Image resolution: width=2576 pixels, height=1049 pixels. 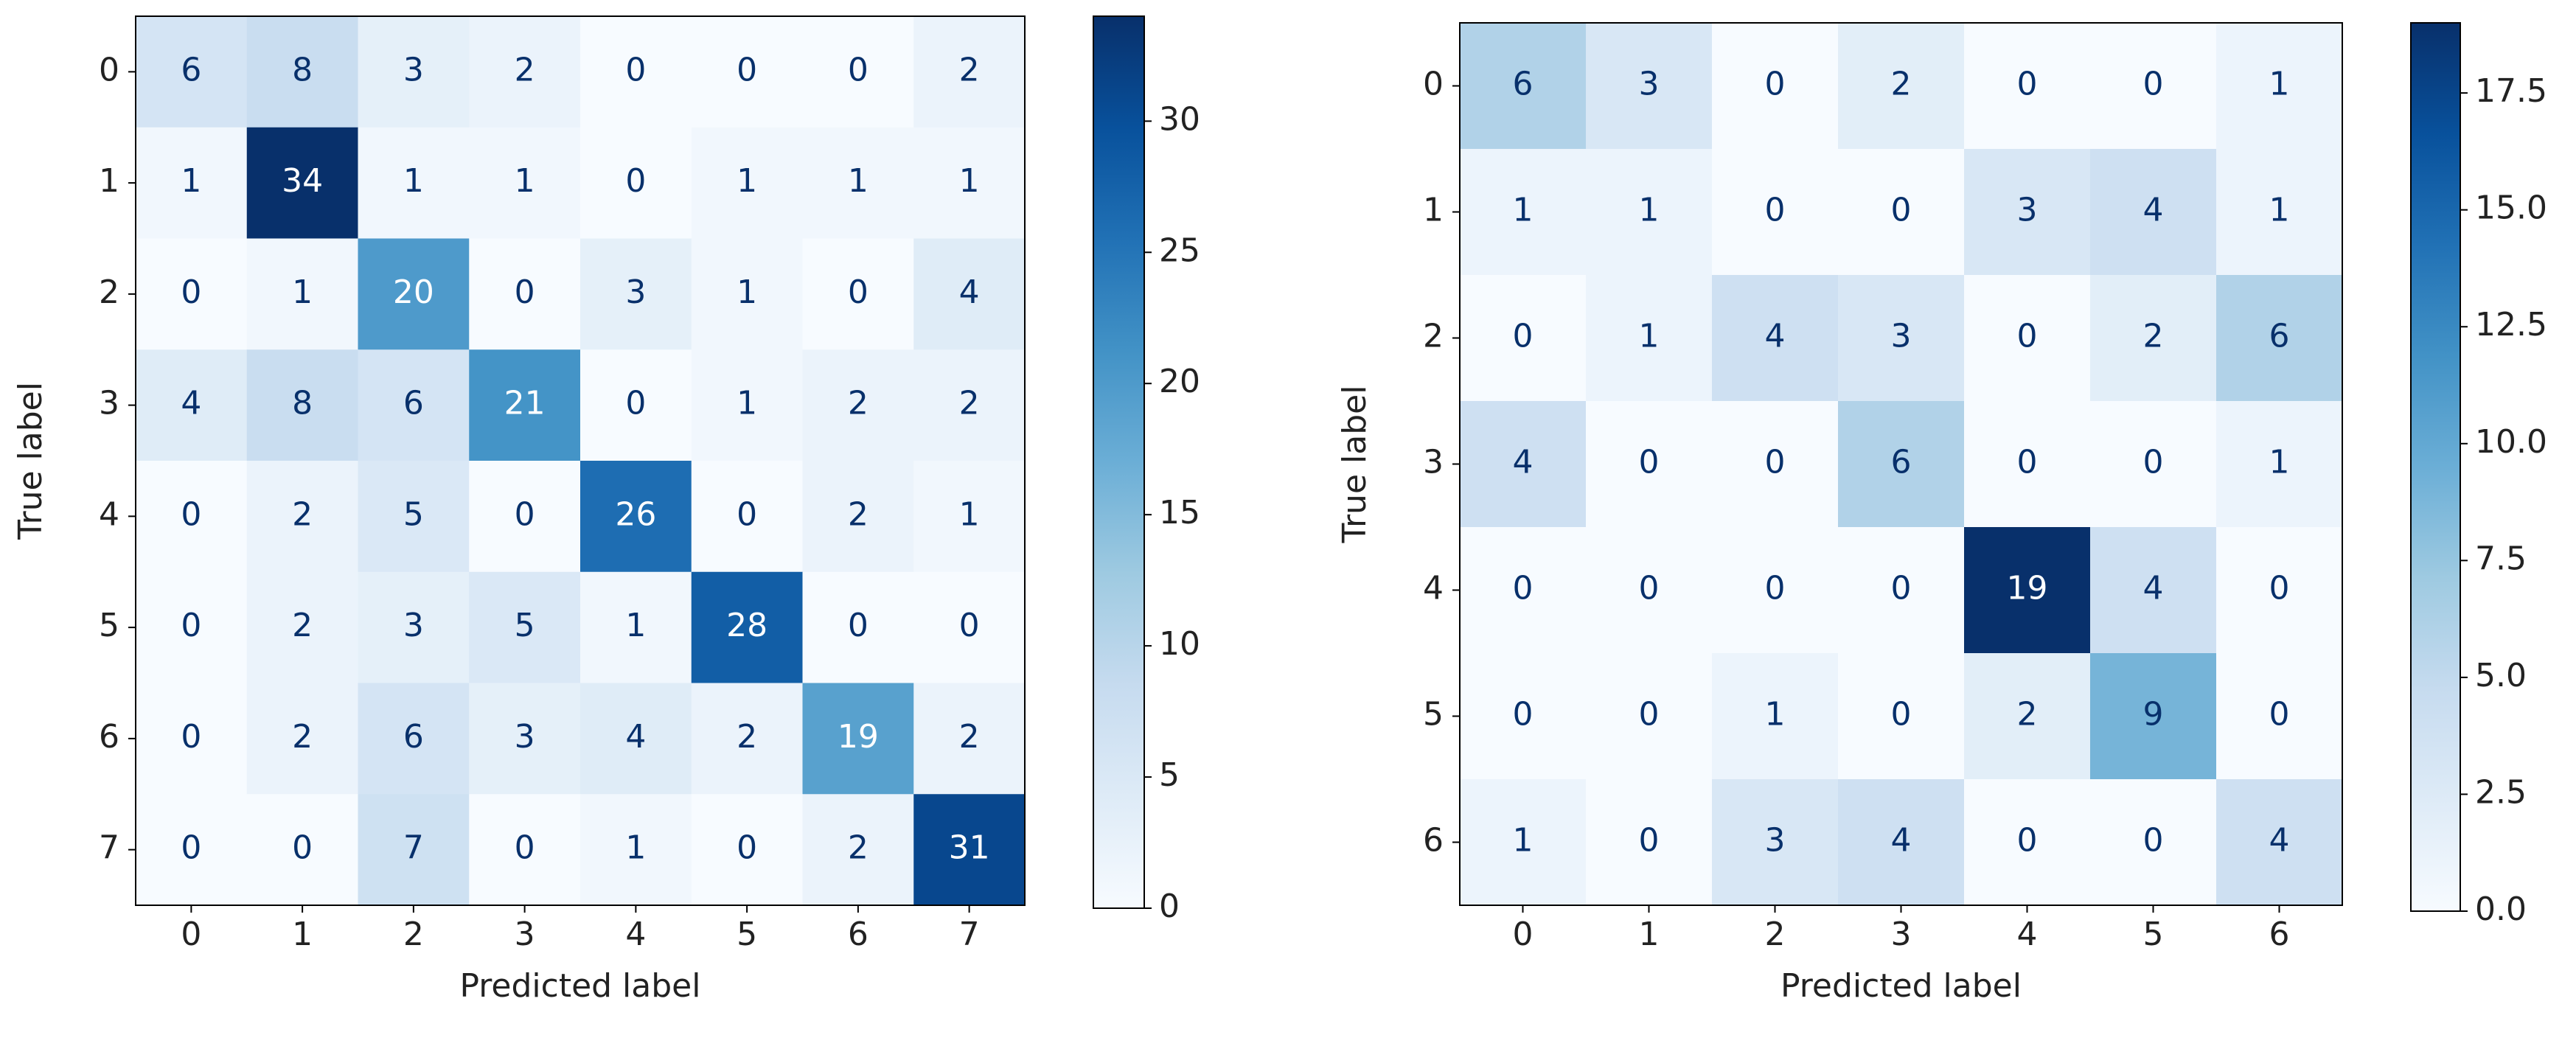 I want to click on x-tick-label: 4, so click(x=2028, y=935).